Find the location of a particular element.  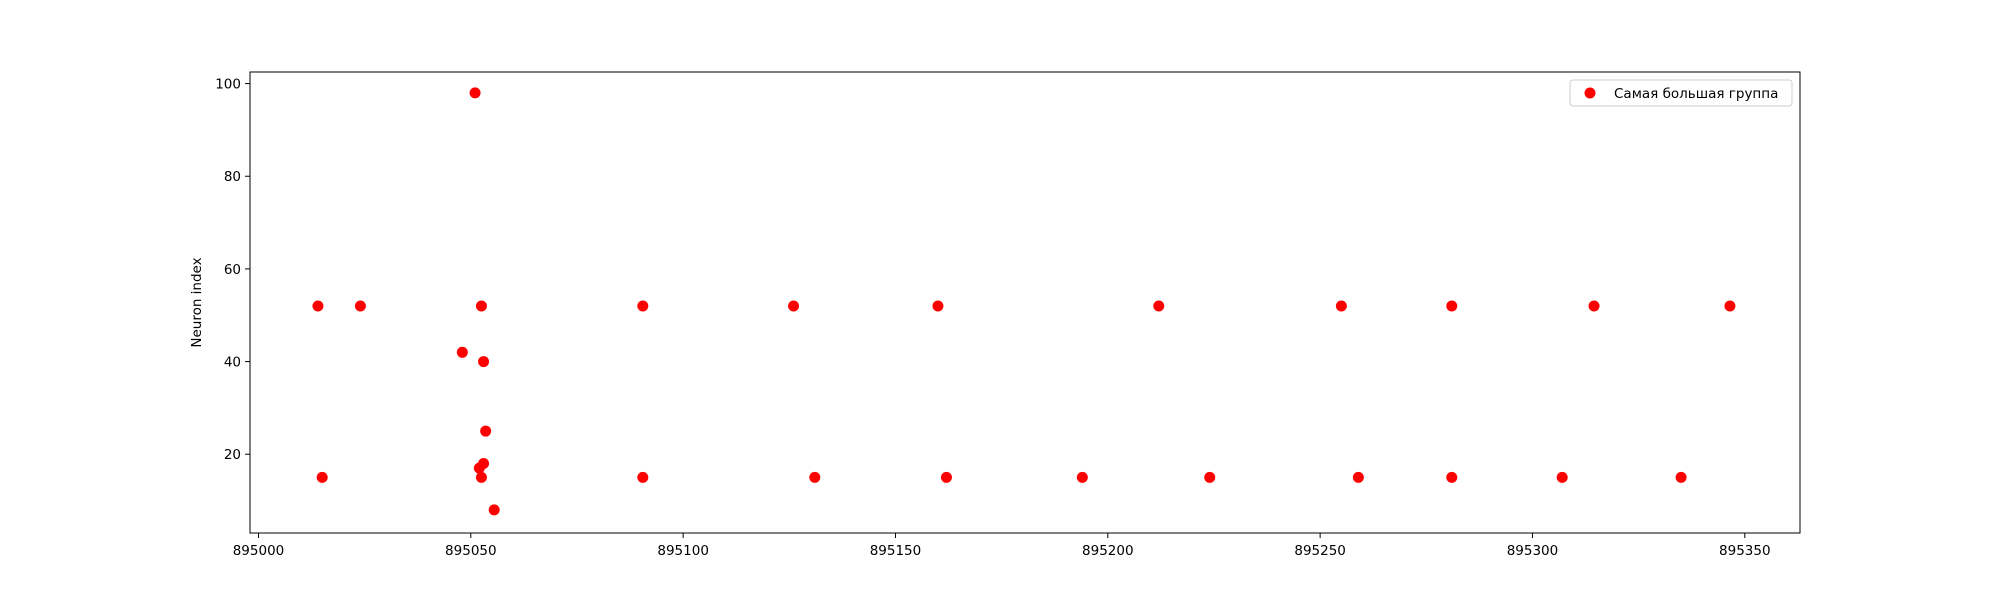

x-tick-label: 895300 is located at coordinates (1533, 551).